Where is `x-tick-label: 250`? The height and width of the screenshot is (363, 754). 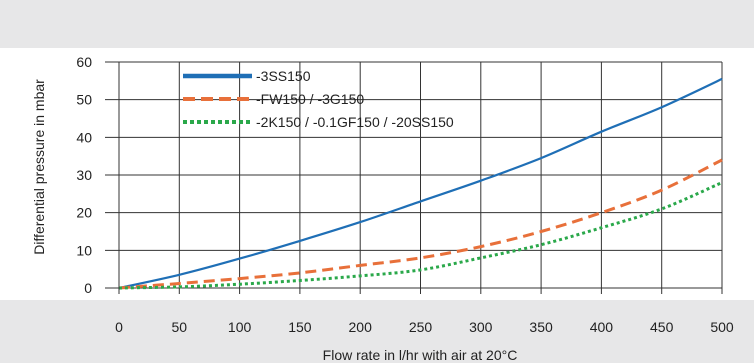
x-tick-label: 250 is located at coordinates (421, 327).